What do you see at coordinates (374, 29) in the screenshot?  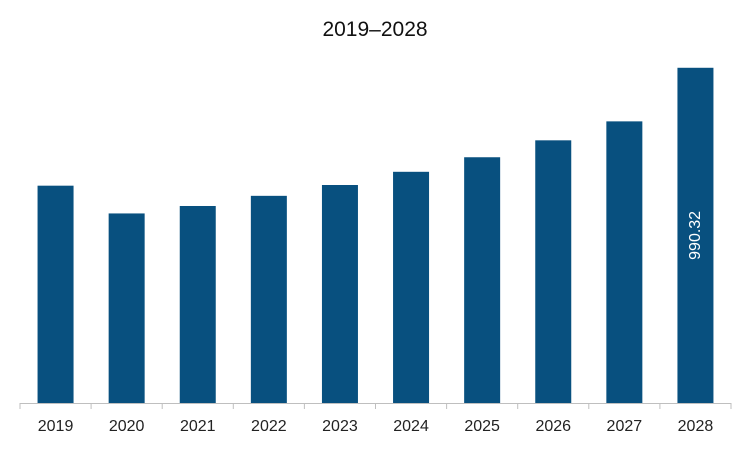 I see `chart-title: 2019–2028` at bounding box center [374, 29].